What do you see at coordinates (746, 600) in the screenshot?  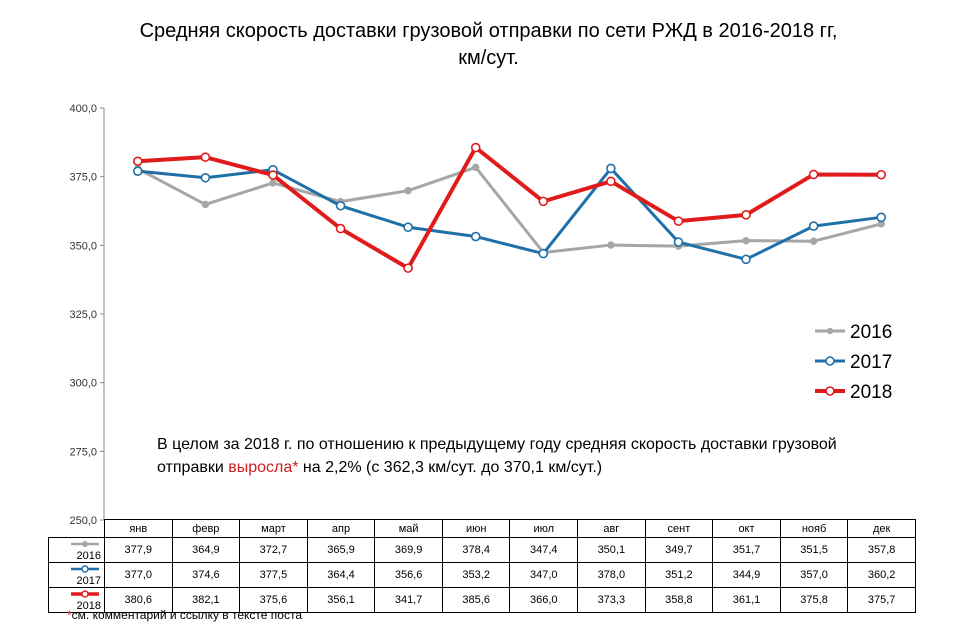 I see `data-label: 361,1` at bounding box center [746, 600].